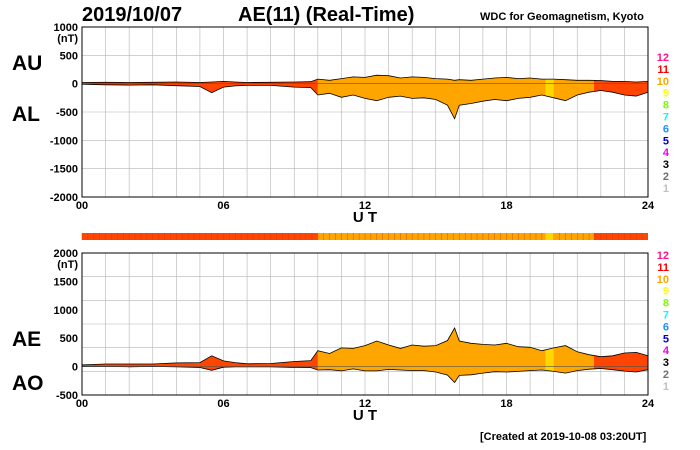 The width and height of the screenshot is (700, 450). Describe the element at coordinates (64, 170) in the screenshot. I see `y-tick-label: -1500` at that location.